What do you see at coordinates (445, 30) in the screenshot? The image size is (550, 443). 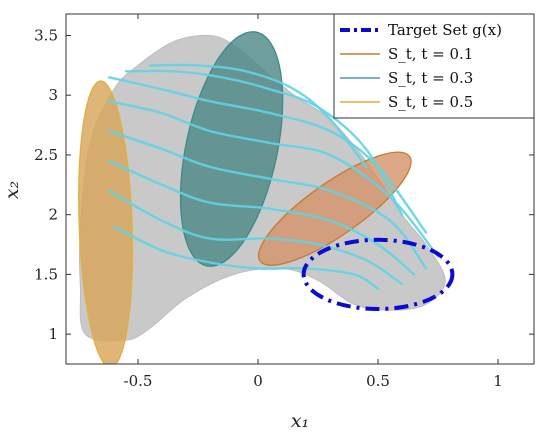 I see `legend-label-0: Target Set g(x)` at bounding box center [445, 30].